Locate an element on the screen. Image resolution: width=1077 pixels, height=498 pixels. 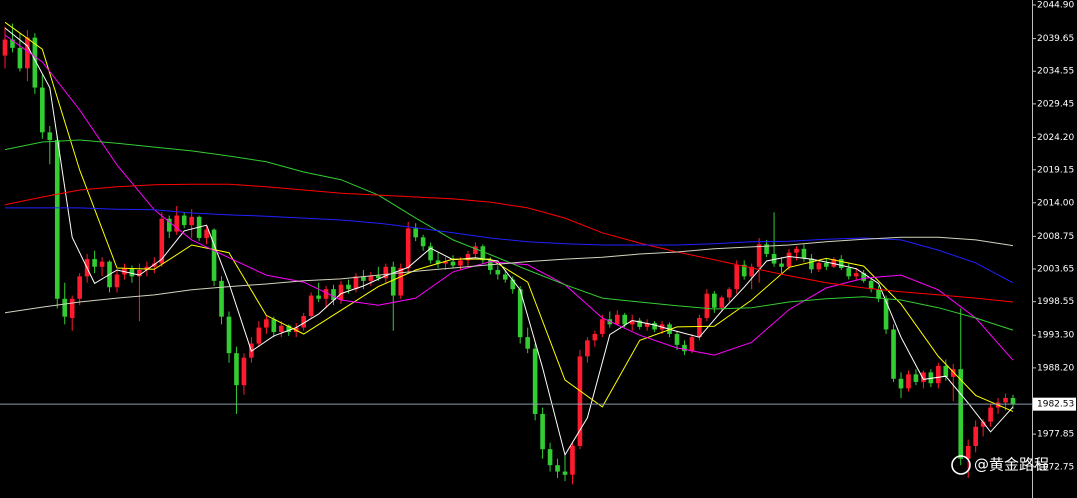
y-tick-label: 2019.15 is located at coordinates (1055, 170).